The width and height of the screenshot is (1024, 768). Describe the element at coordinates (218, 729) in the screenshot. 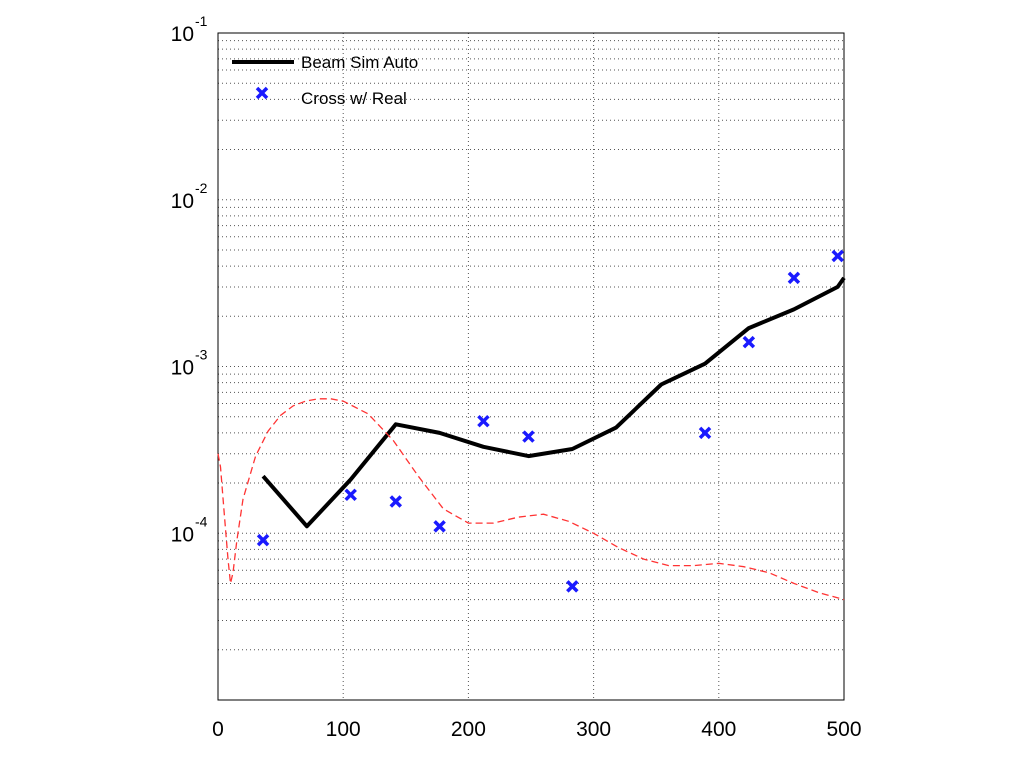

I see `x-tick-label: 0` at that location.